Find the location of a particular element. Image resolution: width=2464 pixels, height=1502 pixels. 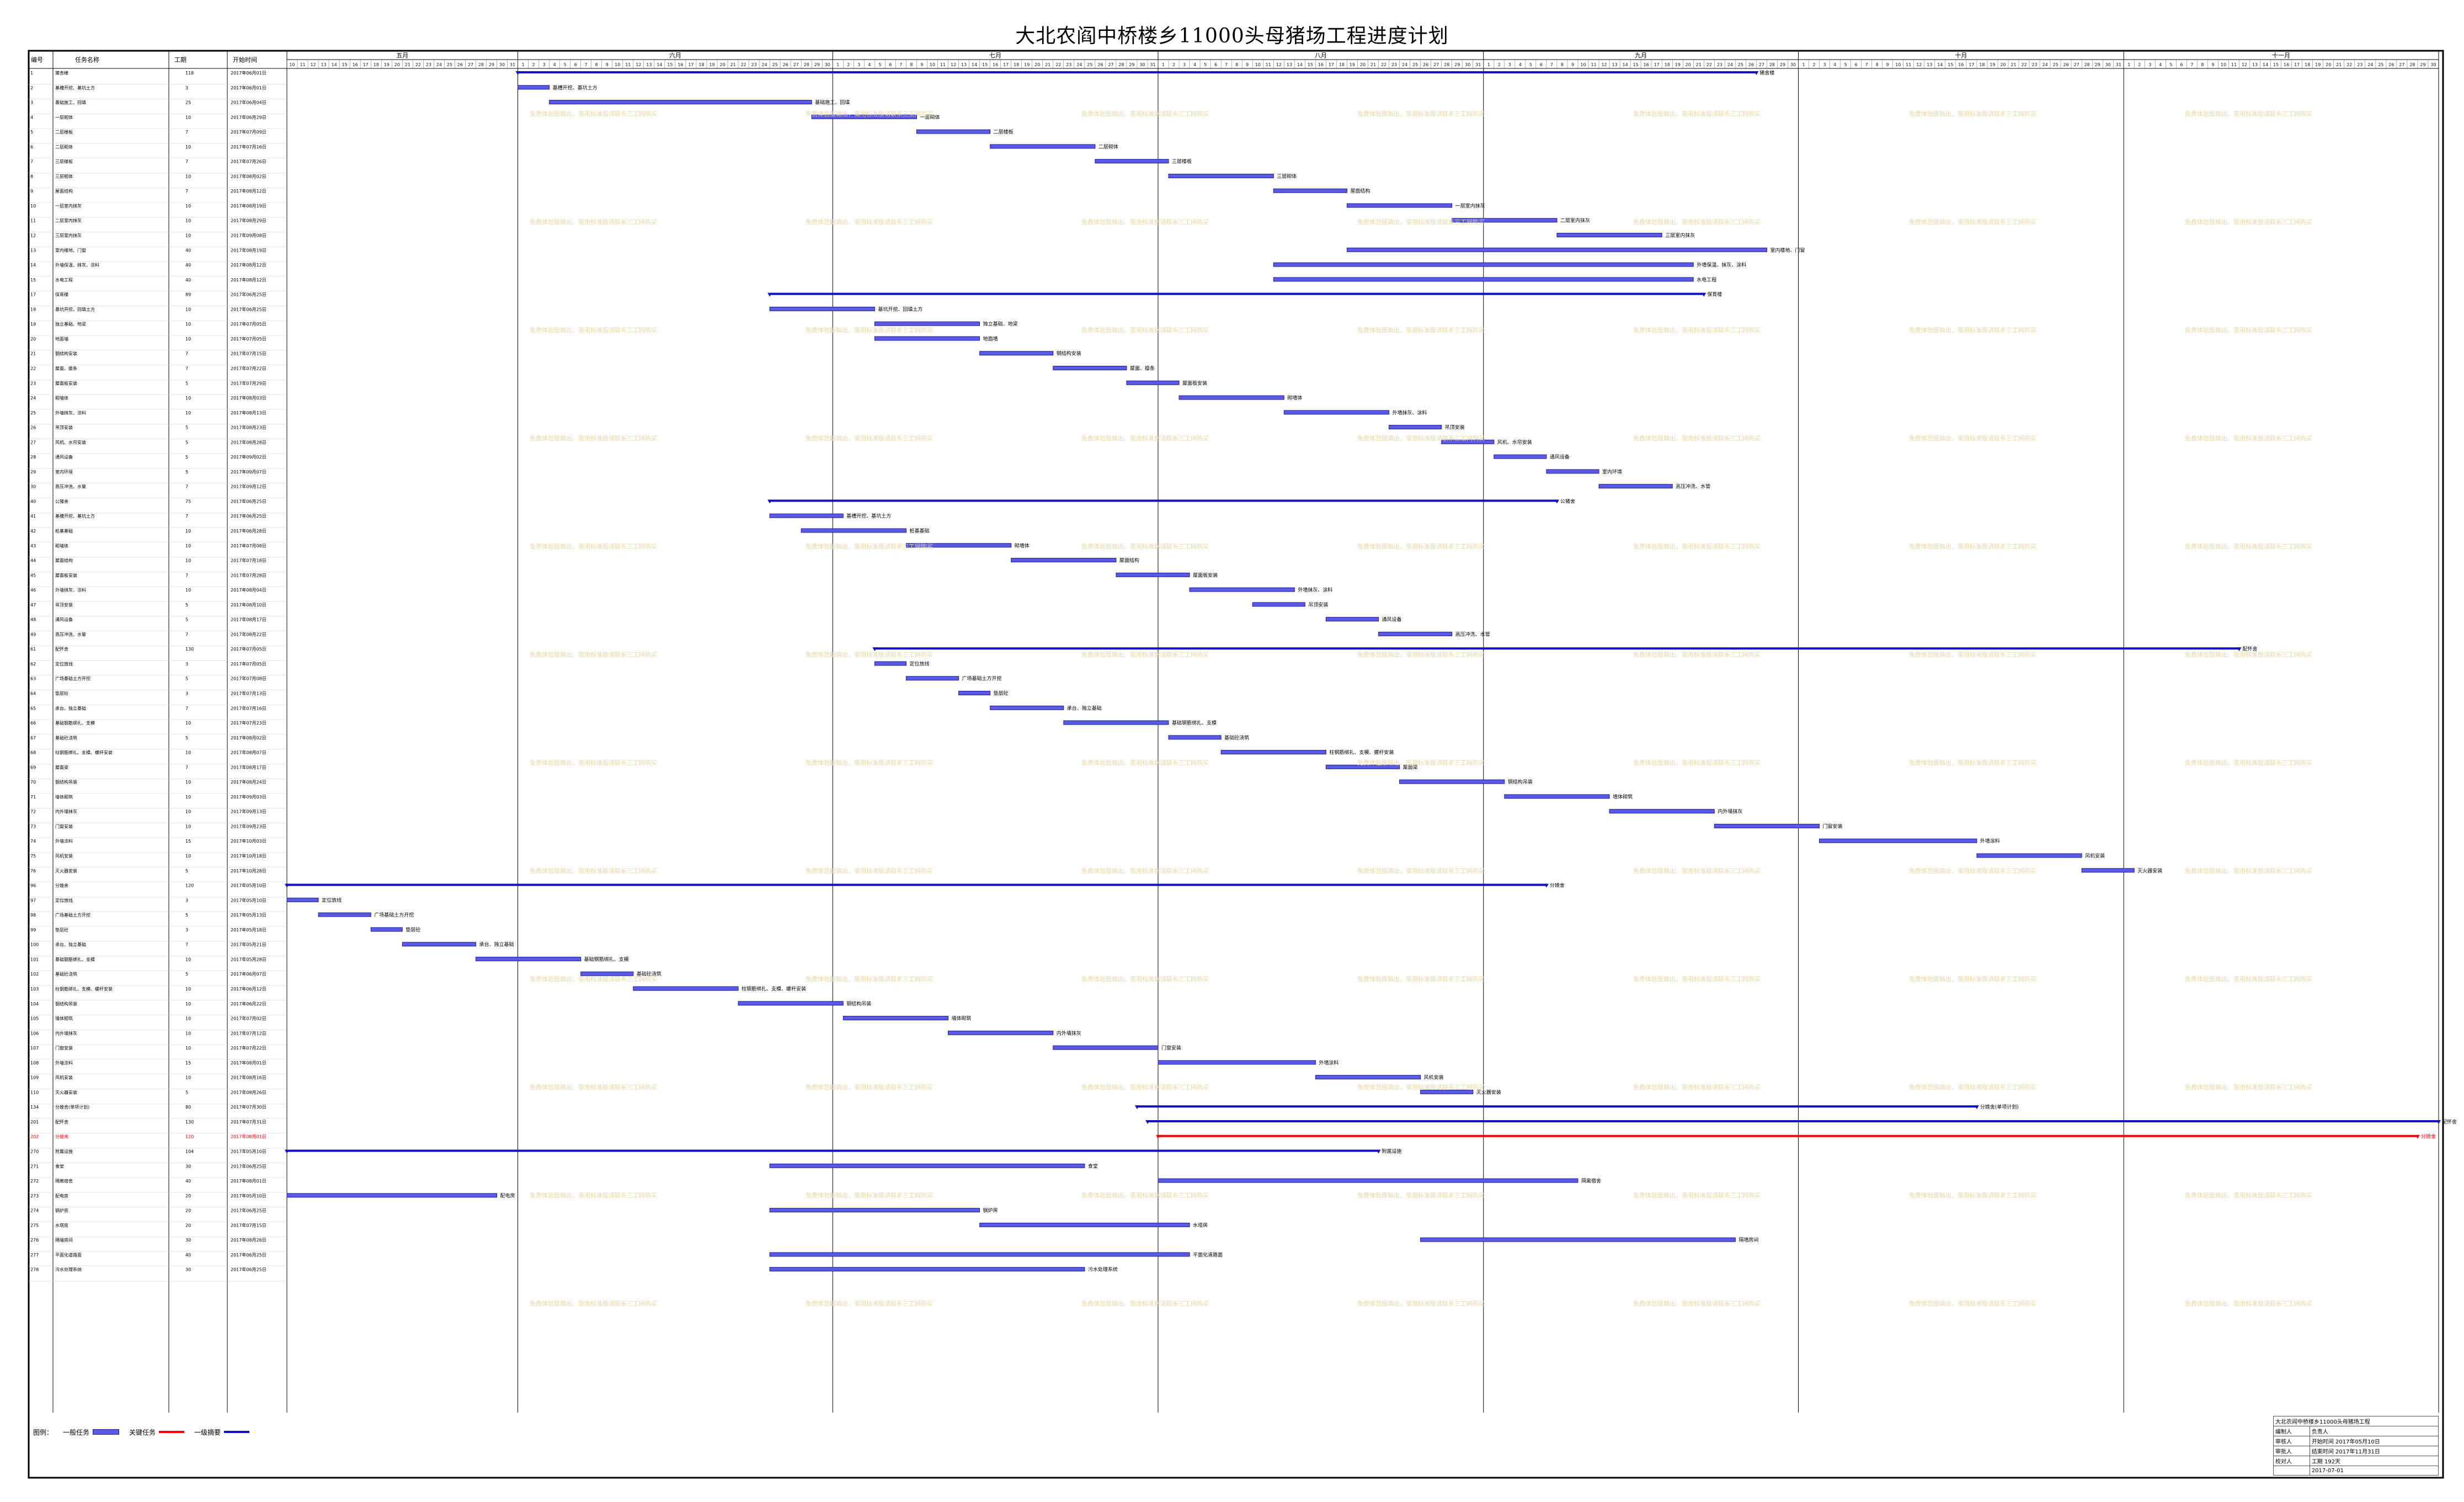

row-start: 2017年06月01日 is located at coordinates (248, 73).